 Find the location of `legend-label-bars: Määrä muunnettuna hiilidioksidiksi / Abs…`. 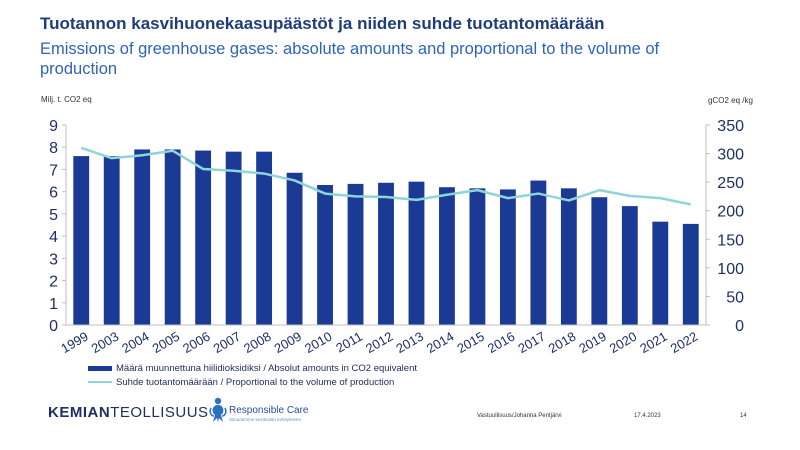

legend-label-bars: Määrä muunnettuna hiilidioksidiksi / Abs… is located at coordinates (266, 368).